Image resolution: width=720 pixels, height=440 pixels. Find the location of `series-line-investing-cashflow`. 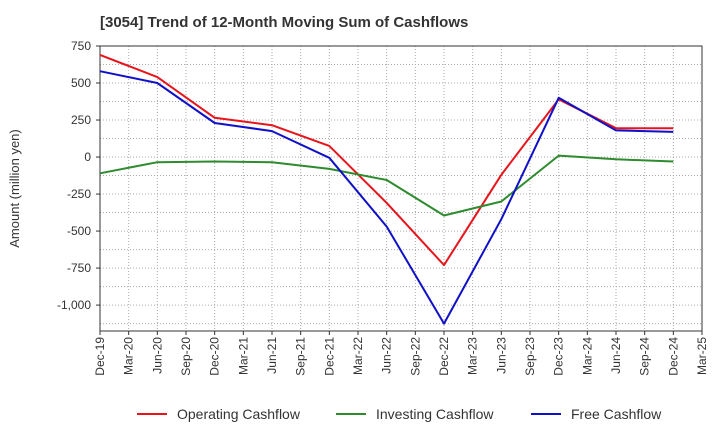

series-line-investing-cashflow is located at coordinates (386, 185).